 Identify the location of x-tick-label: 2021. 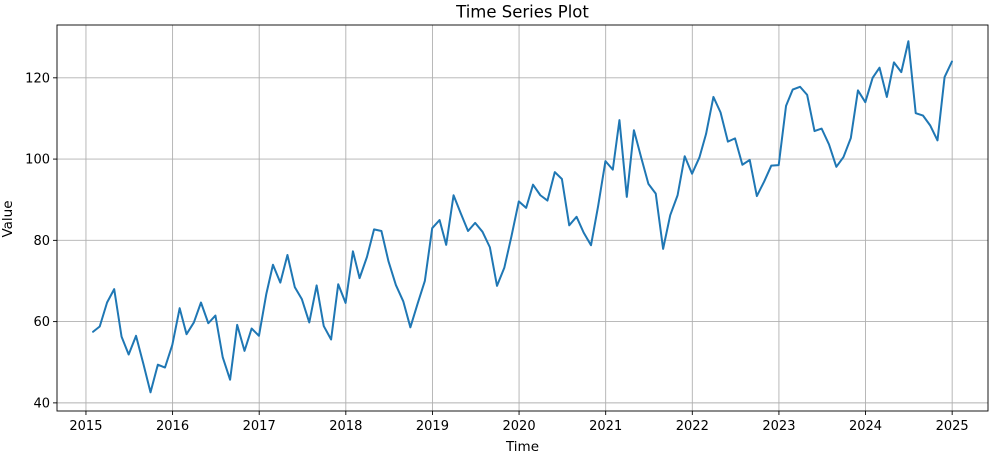
(605, 426).